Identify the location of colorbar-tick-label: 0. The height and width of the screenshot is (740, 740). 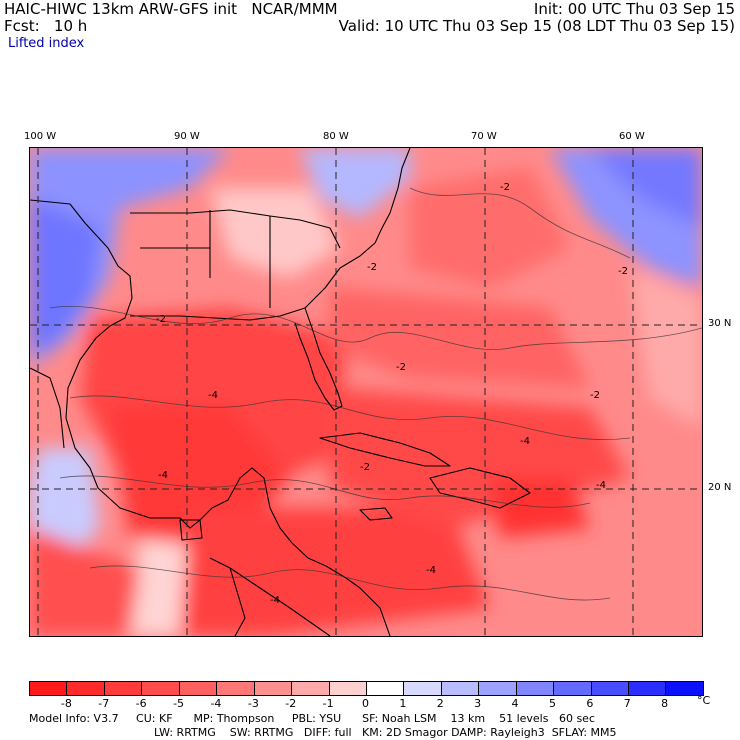
(365, 703).